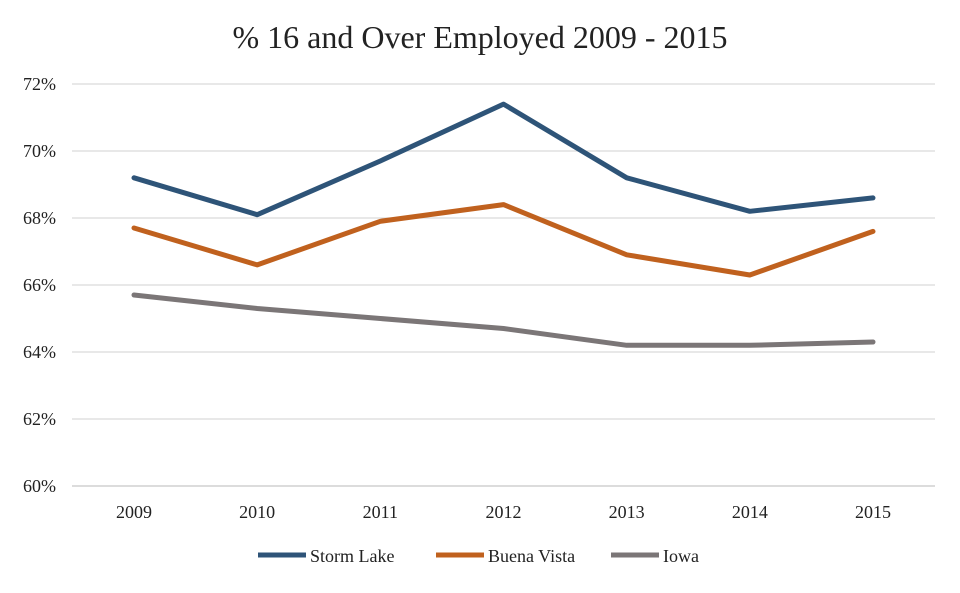 The image size is (960, 593). What do you see at coordinates (39, 218) in the screenshot?
I see `y-tick-label: 68%` at bounding box center [39, 218].